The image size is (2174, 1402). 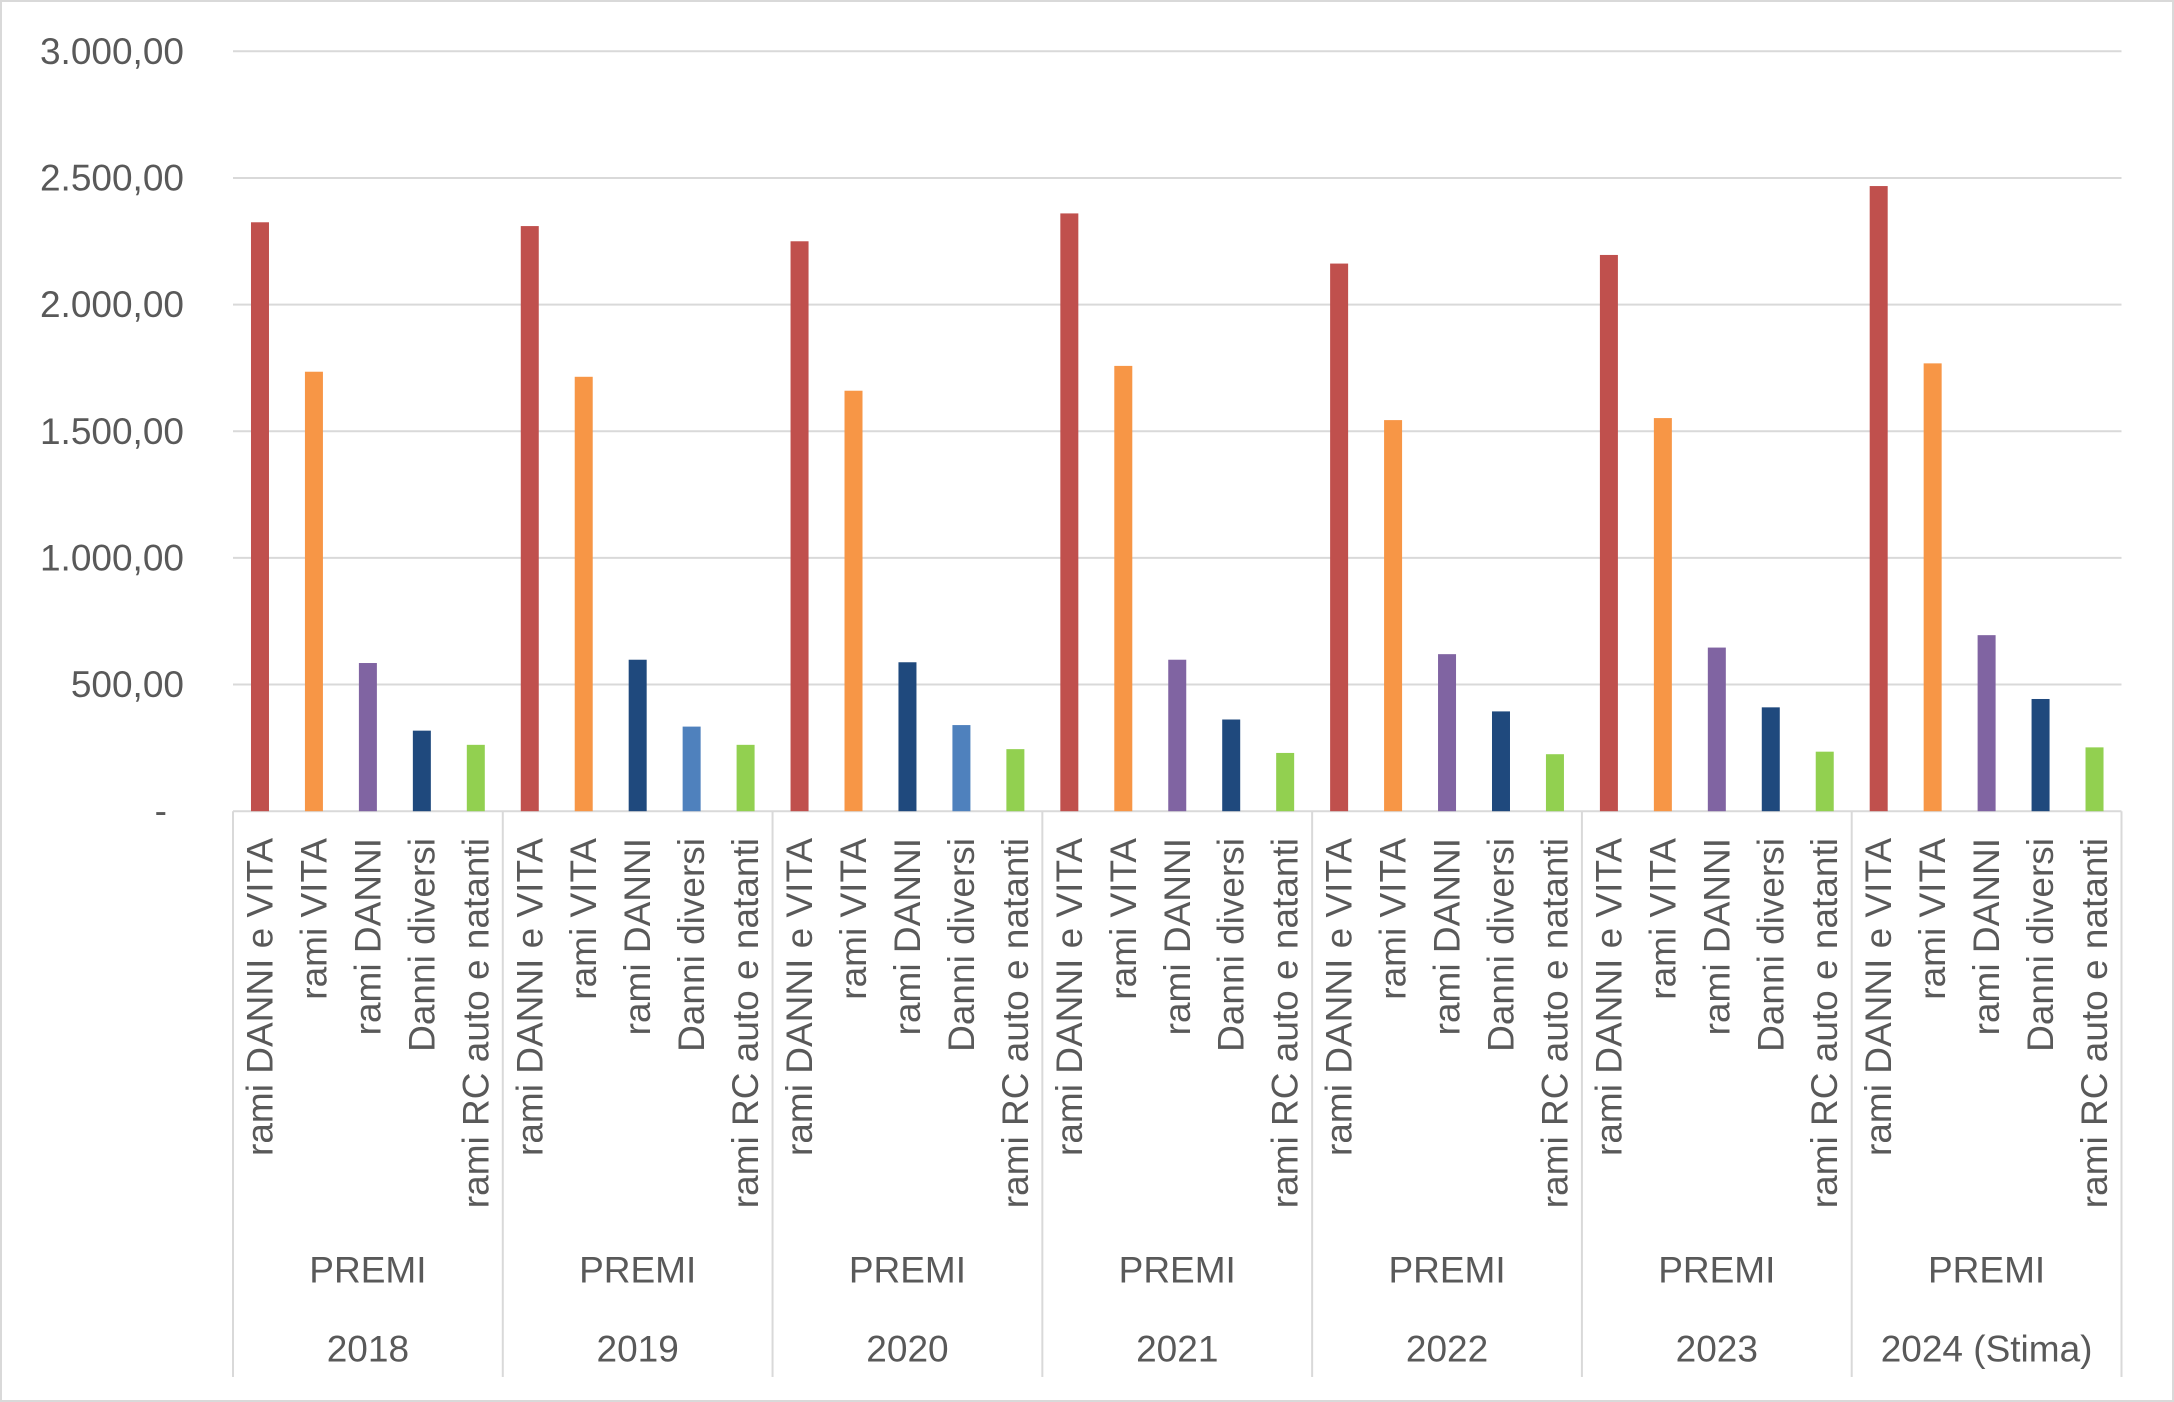 What do you see at coordinates (161, 811) in the screenshot?
I see `y-tick-label: -` at bounding box center [161, 811].